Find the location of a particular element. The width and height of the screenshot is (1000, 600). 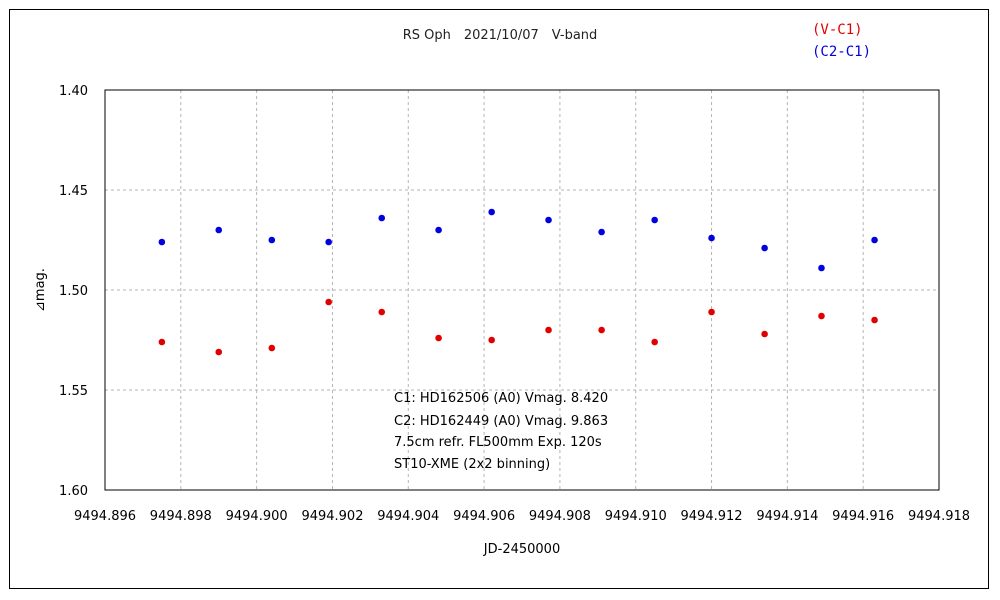

x-tick-label: 9494.904 is located at coordinates (408, 516).